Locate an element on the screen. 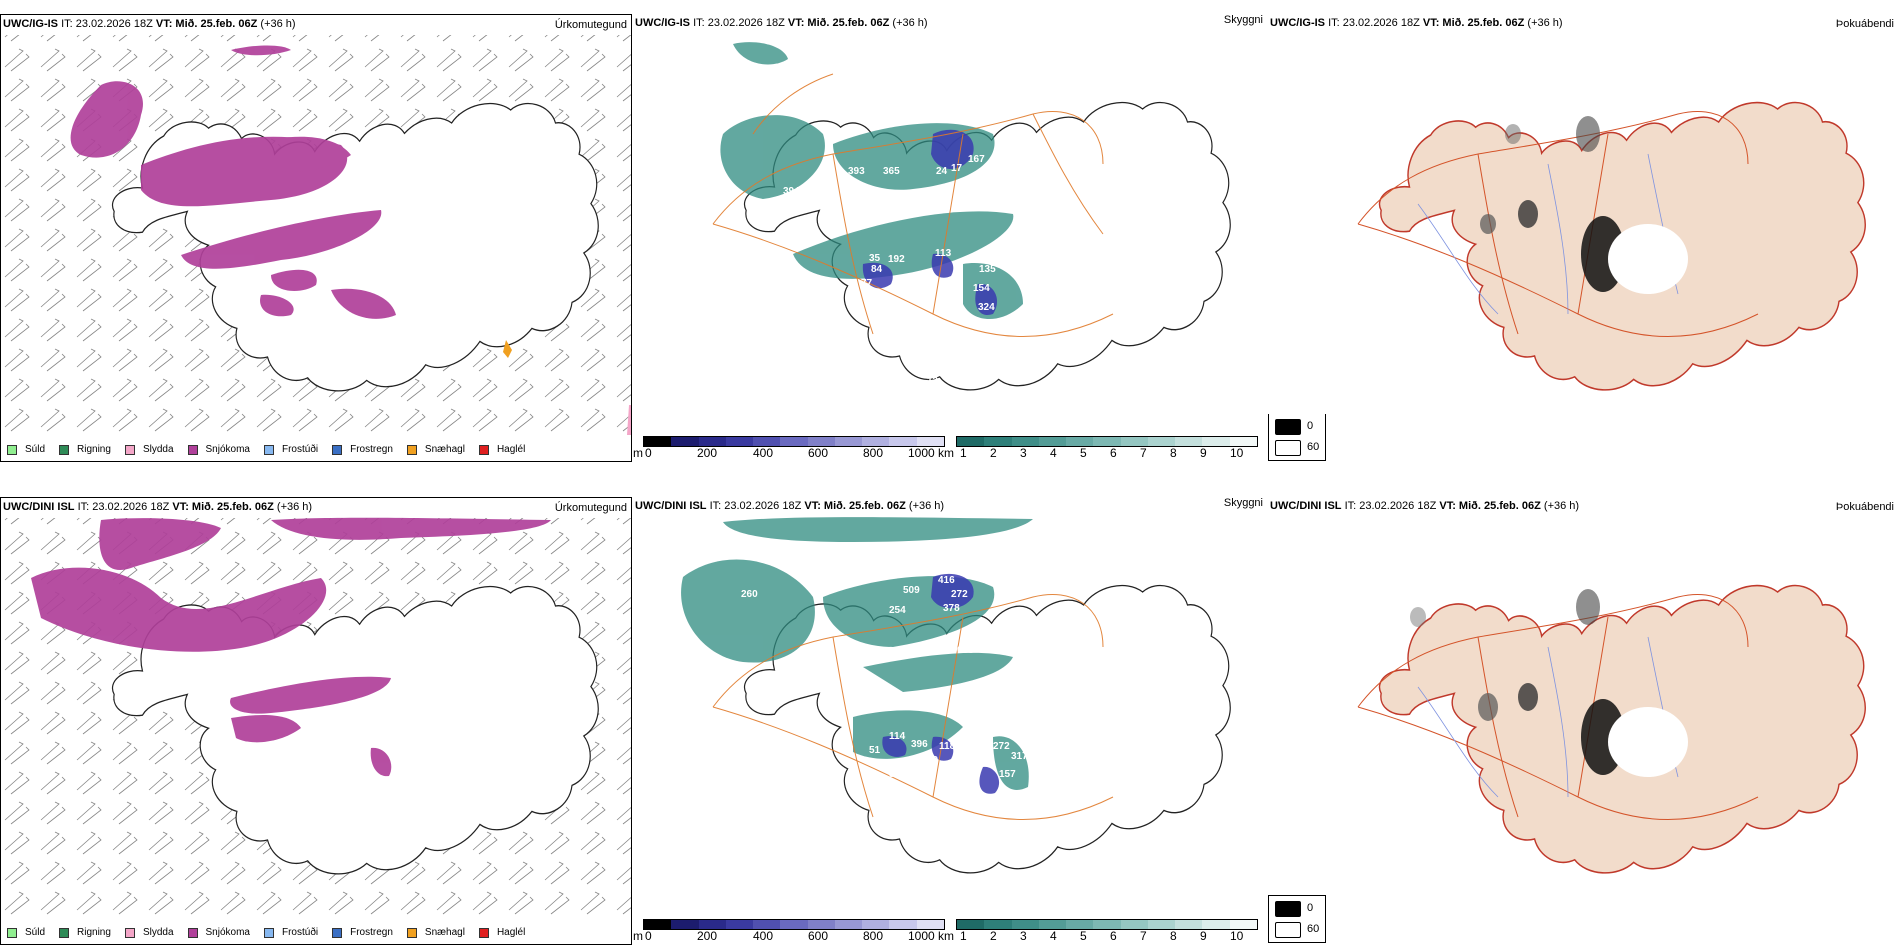 The height and width of the screenshot is (950, 1900). svg-text: 416 is located at coordinates (946, 580).